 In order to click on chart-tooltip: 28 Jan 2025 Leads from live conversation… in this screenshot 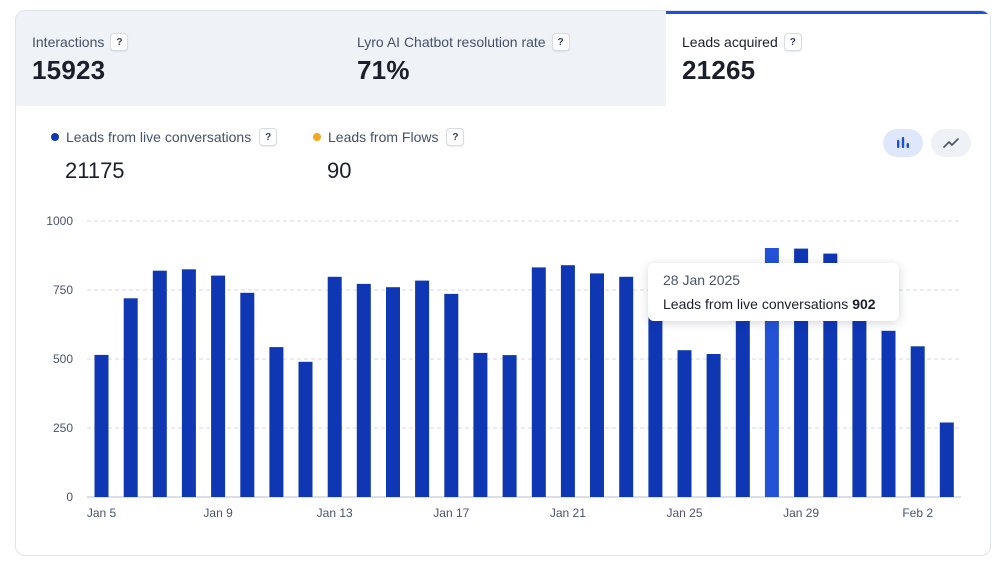, I will do `click(773, 292)`.